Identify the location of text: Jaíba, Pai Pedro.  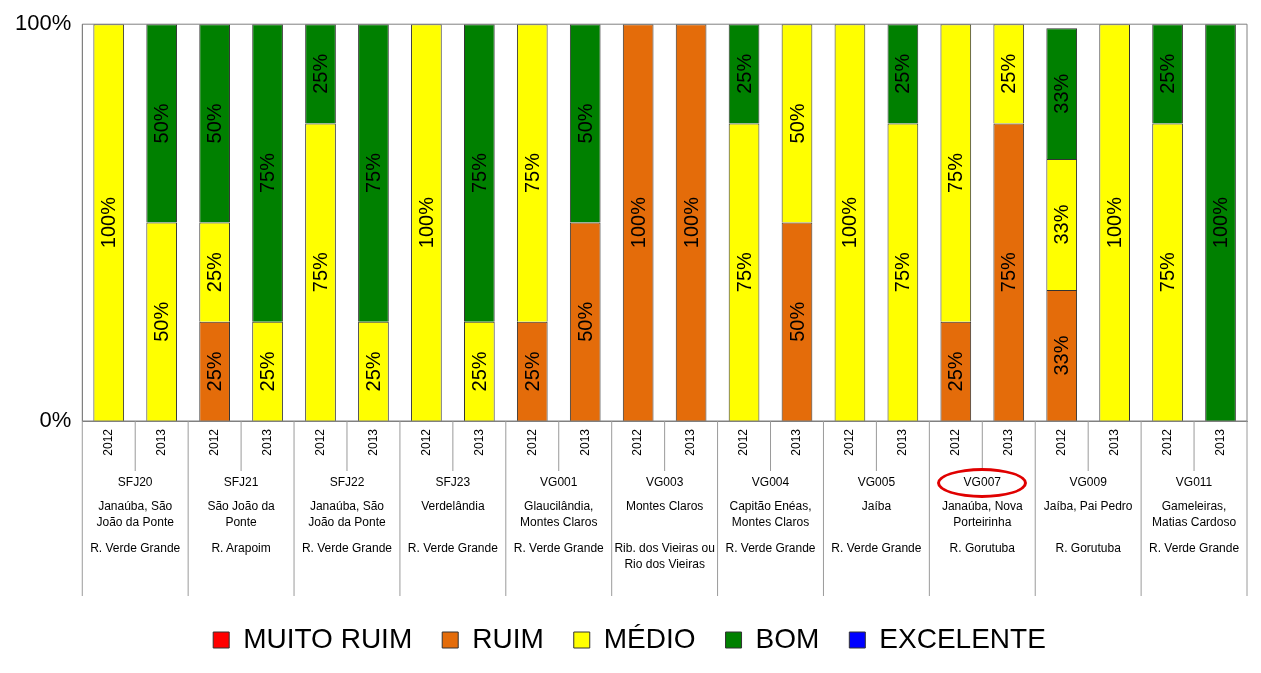
(1088, 506).